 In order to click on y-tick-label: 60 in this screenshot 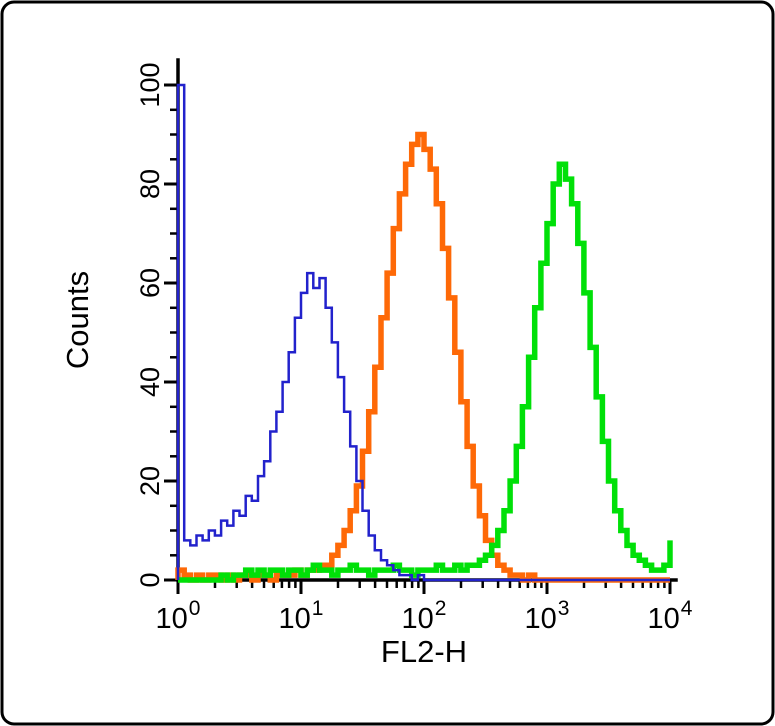, I will do `click(150, 283)`.